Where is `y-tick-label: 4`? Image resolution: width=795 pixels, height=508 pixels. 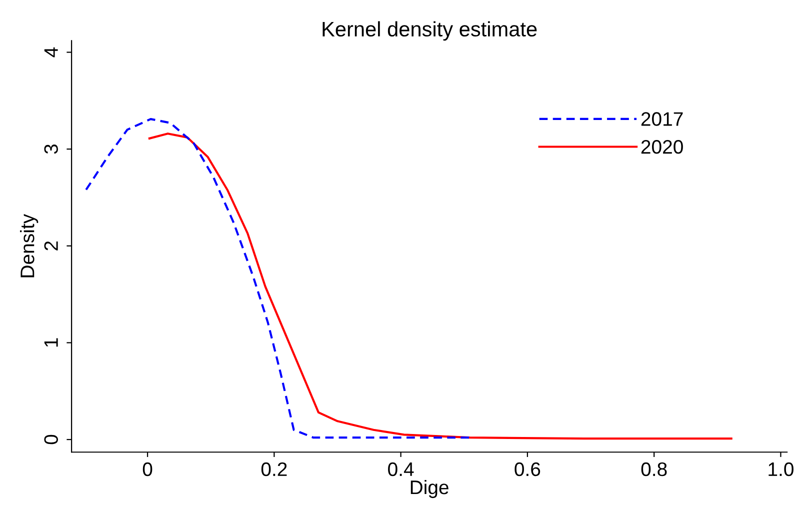
y-tick-label: 4 is located at coordinates (51, 52).